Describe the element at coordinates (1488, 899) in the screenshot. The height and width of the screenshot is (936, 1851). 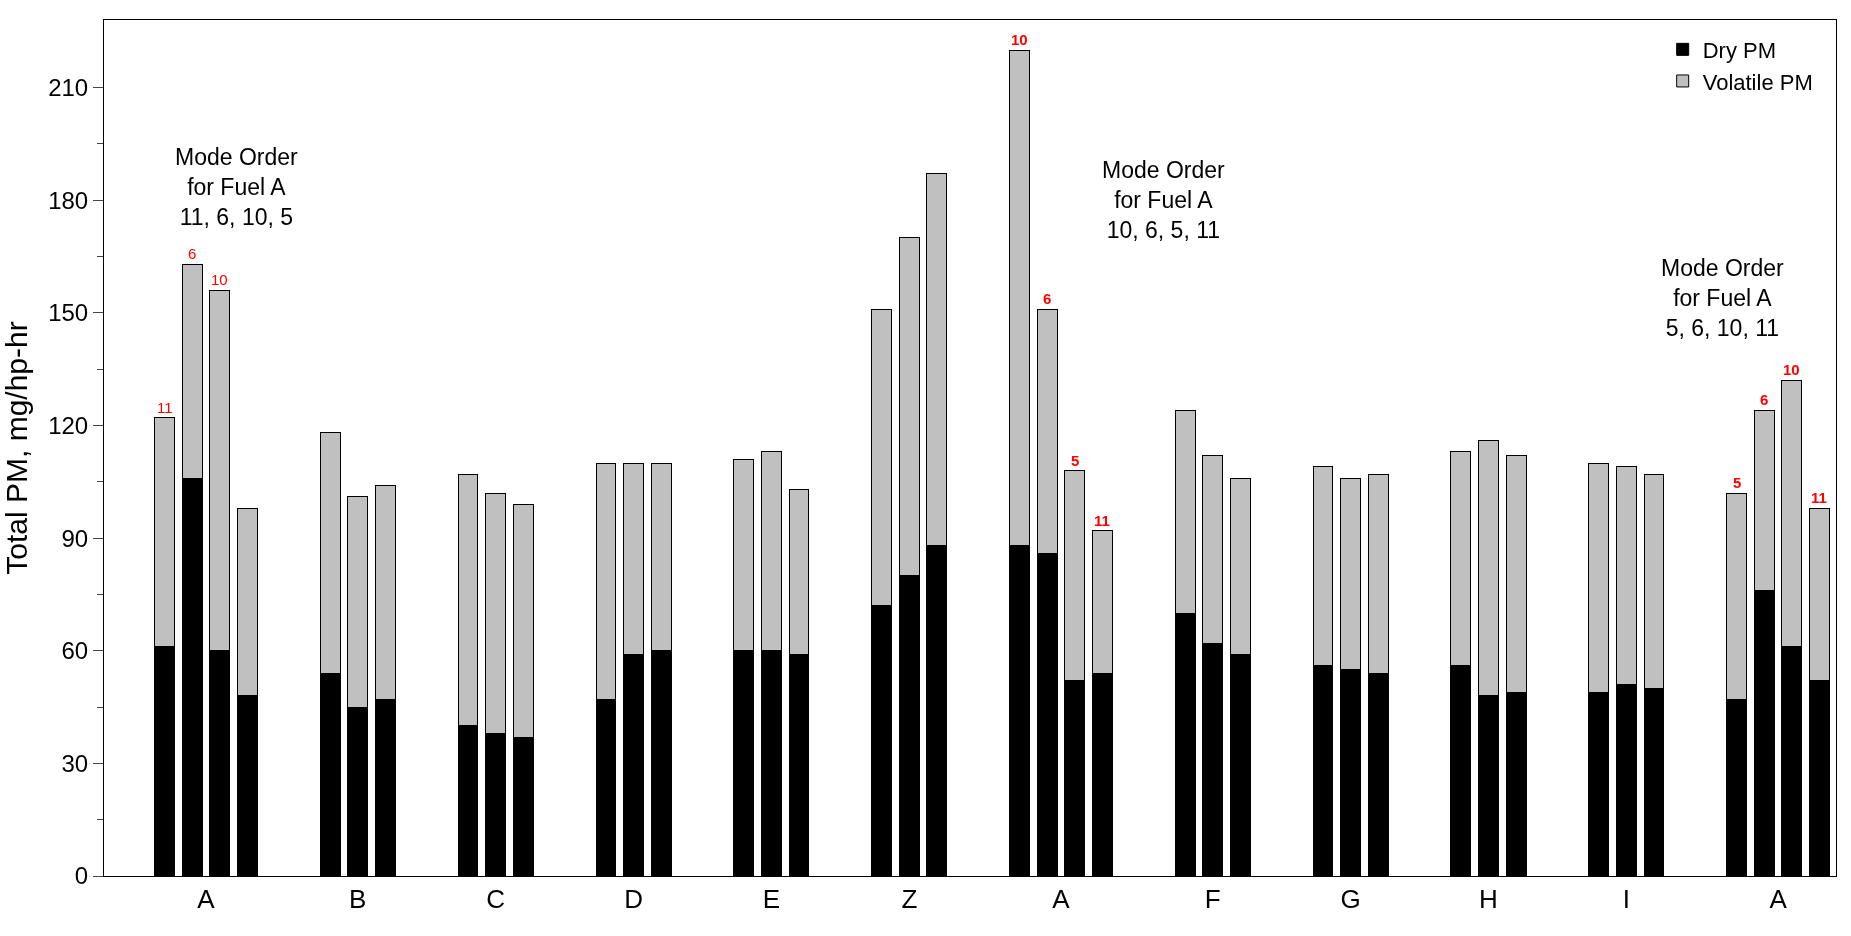
I see `x-tick-label: H` at that location.